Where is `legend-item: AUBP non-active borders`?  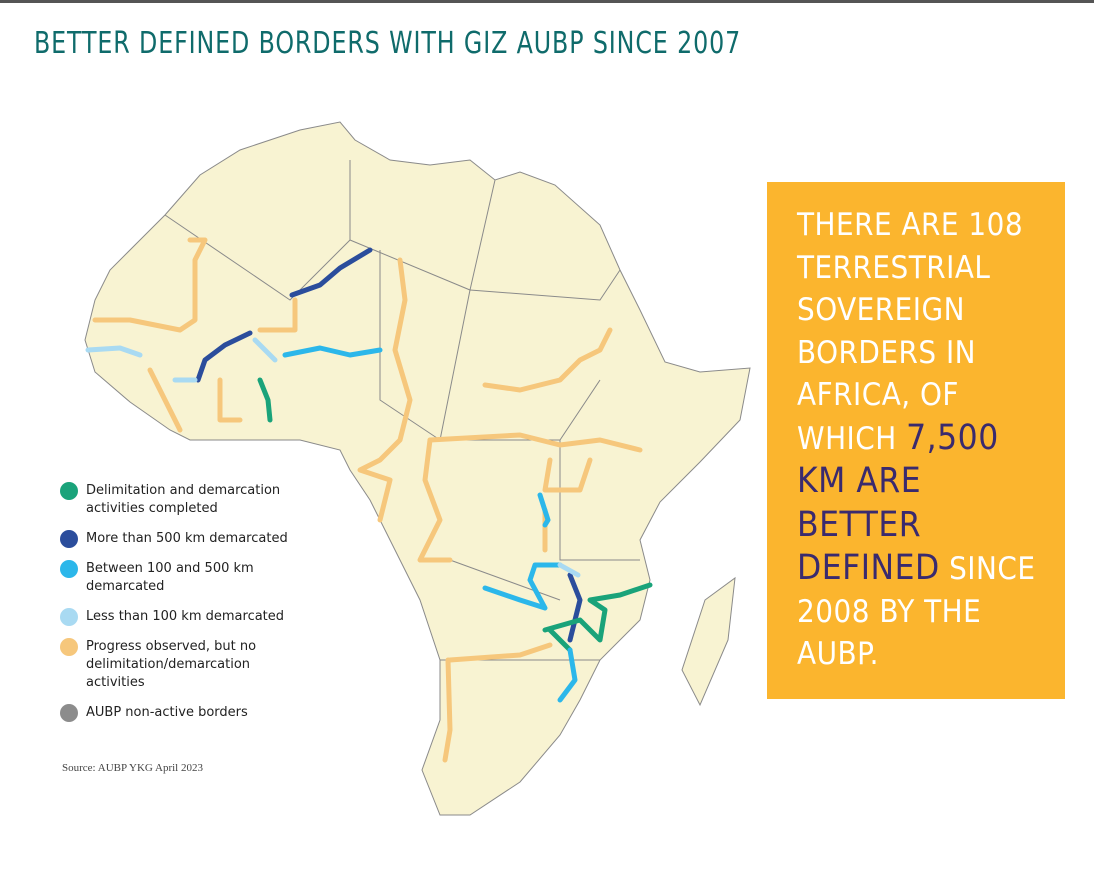 legend-item: AUBP non-active borders is located at coordinates (185, 713).